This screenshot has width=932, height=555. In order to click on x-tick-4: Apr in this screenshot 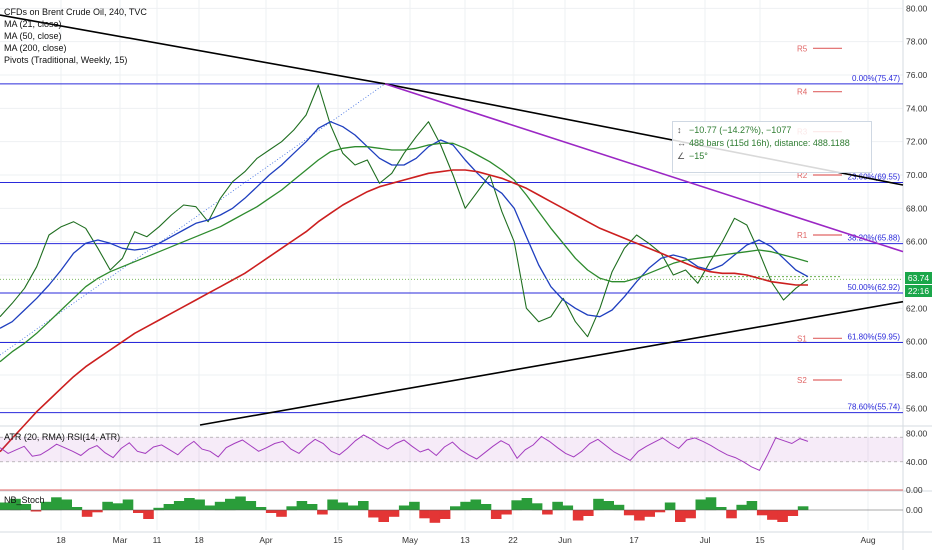, I will do `click(265, 540)`.